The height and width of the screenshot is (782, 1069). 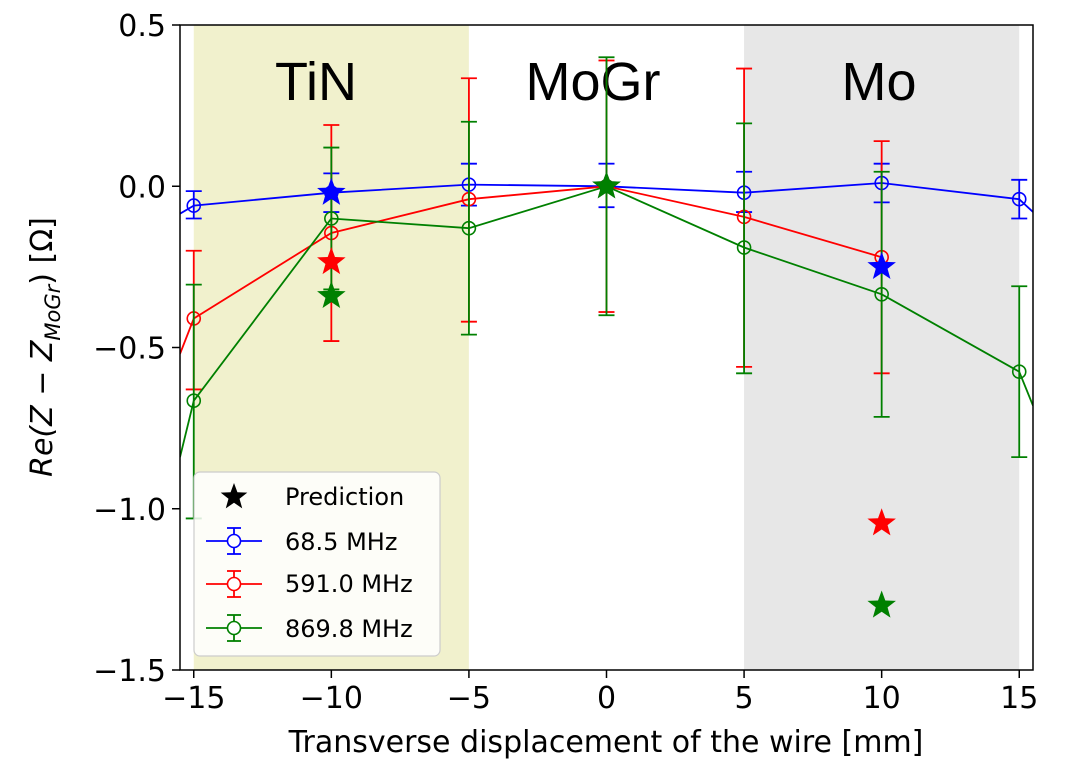 I want to click on y-axis-label: Re(Z − ZMoGr) [Ω], so click(x=45, y=347).